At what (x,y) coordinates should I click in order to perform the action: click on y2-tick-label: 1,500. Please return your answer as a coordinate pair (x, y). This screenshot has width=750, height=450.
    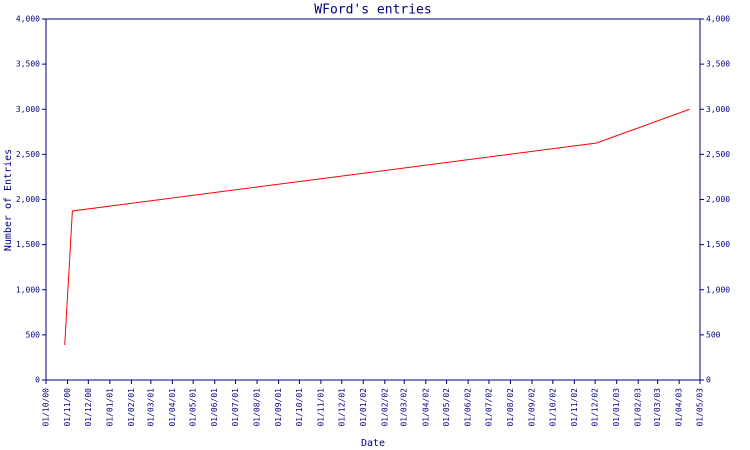
    Looking at the image, I should click on (718, 244).